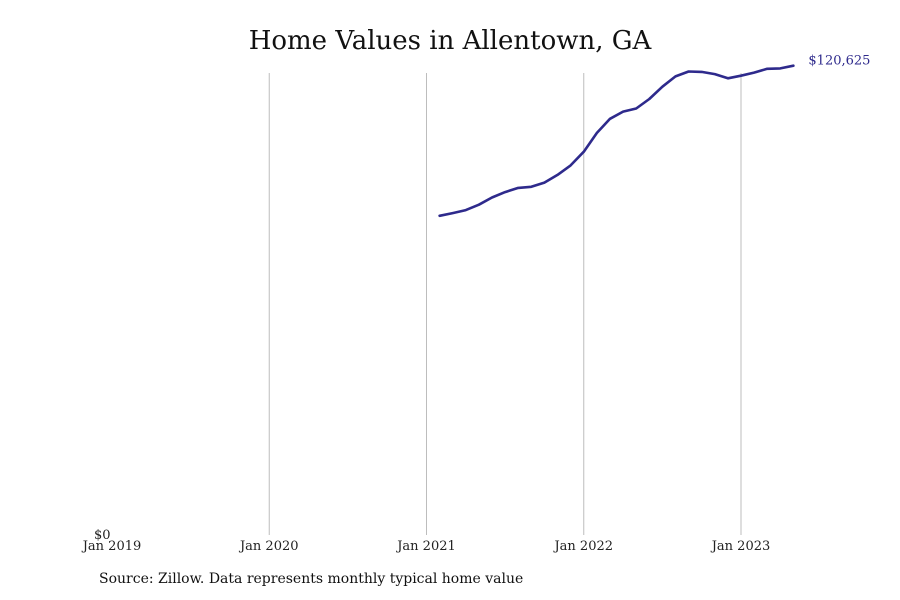  Describe the element at coordinates (616, 141) in the screenshot. I see `series-line-home-value` at that location.